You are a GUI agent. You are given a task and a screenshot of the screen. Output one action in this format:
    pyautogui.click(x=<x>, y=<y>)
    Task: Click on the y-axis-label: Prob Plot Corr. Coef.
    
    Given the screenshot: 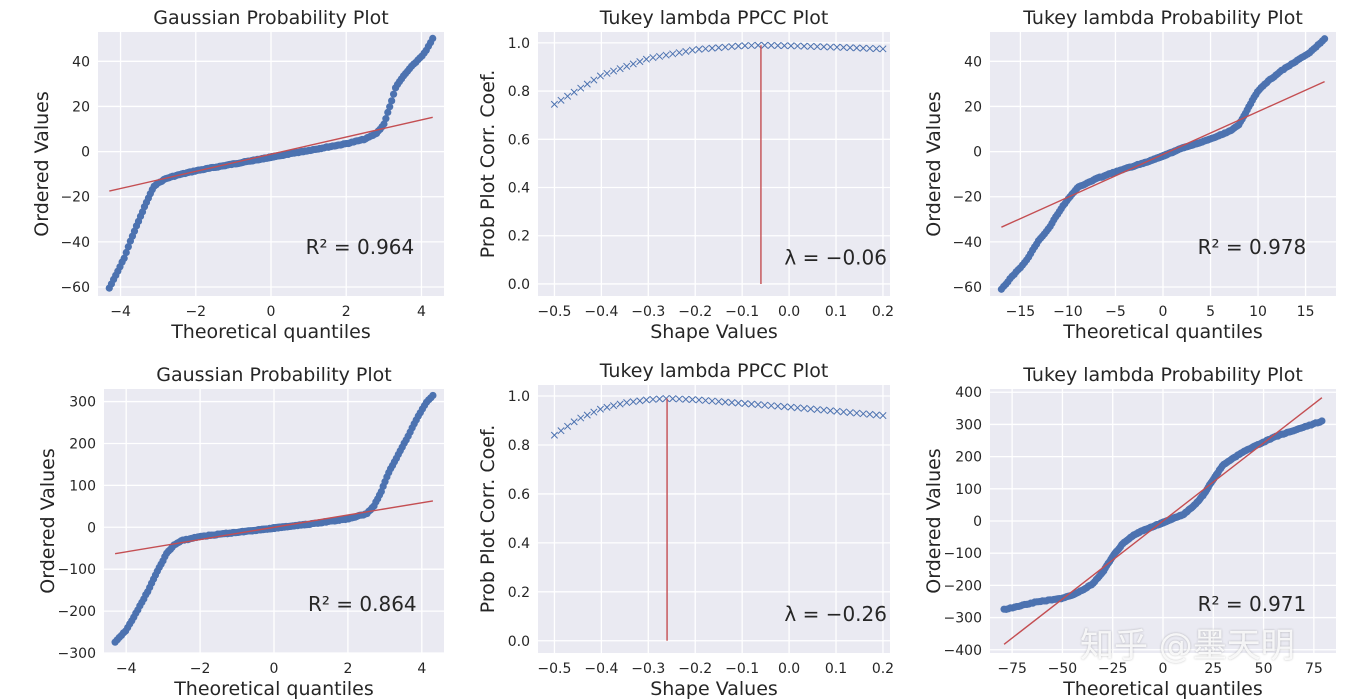 What is the action you would take?
    pyautogui.click(x=488, y=164)
    